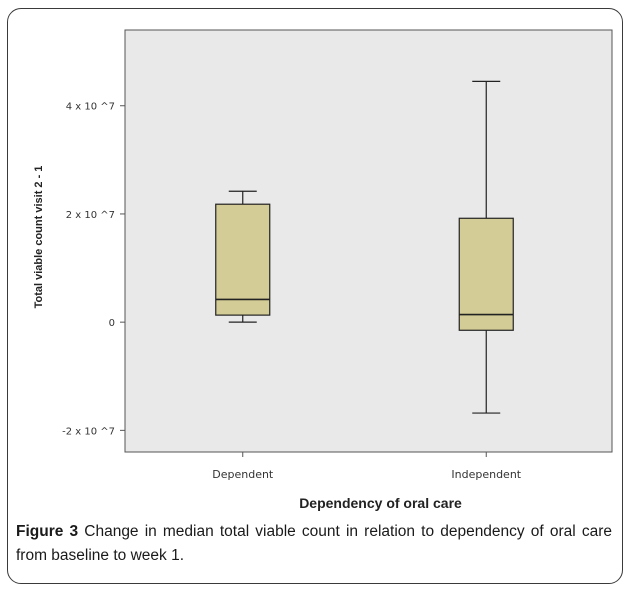 The width and height of the screenshot is (628, 592). Describe the element at coordinates (47, 531) in the screenshot. I see `caption-label: Figure 3` at that location.